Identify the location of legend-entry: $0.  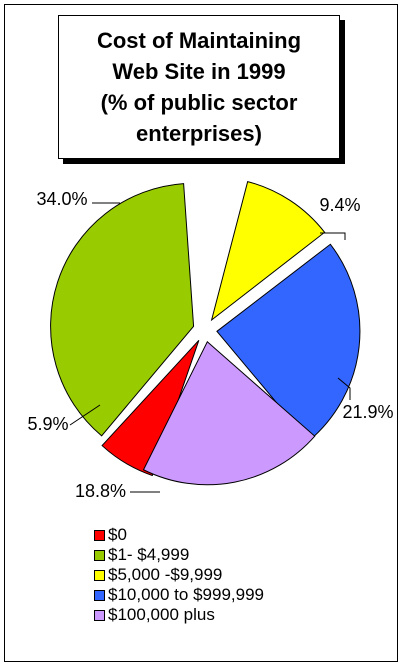
(179, 535).